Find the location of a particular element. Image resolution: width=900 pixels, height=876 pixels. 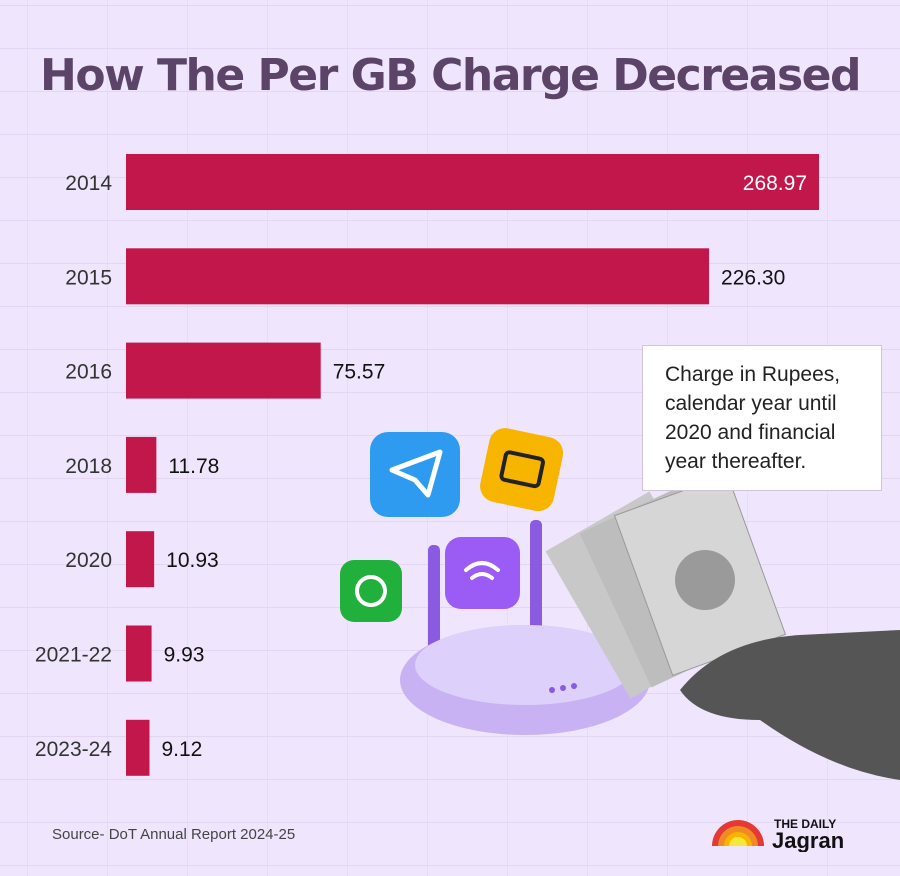

jagran-logo: THE DAILY Jagran is located at coordinates (785, 834).